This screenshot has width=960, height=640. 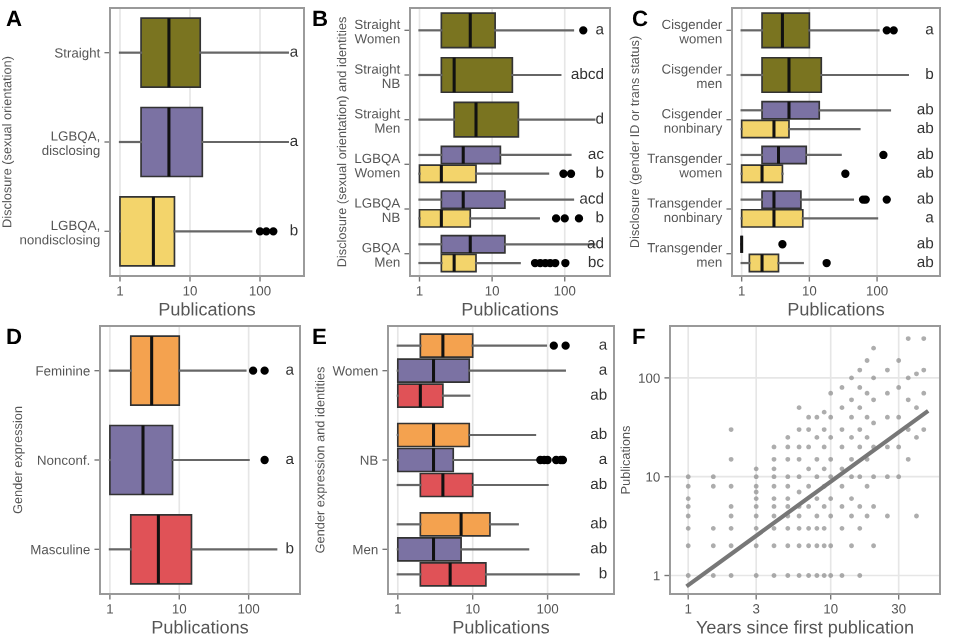 I want to click on chart-title: B, so click(x=320, y=18).